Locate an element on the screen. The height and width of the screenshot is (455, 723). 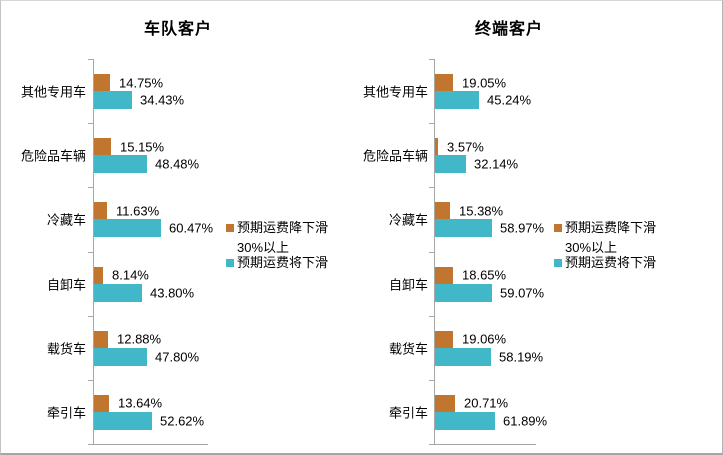
value-label-series1: 13.64% is located at coordinates (140, 403).